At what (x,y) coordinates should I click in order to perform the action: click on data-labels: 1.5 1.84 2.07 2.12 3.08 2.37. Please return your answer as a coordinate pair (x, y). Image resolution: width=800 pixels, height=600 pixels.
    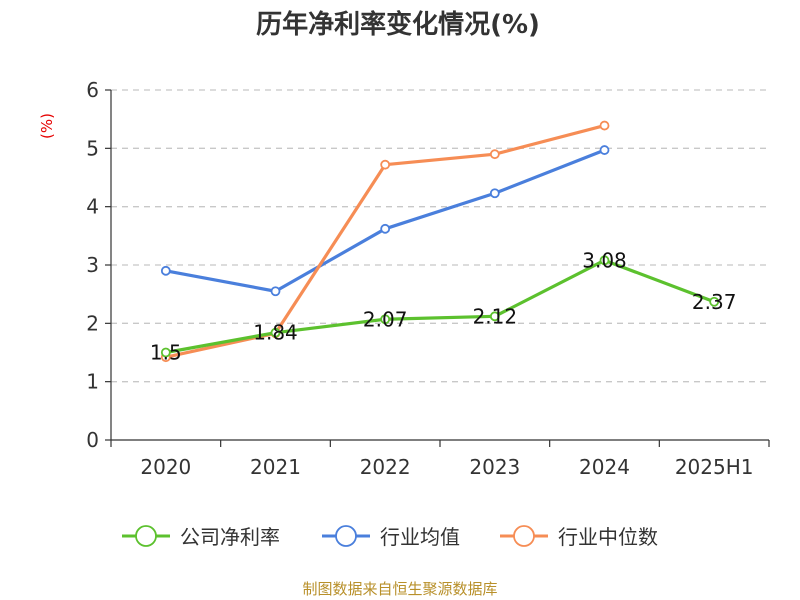
    Looking at the image, I should click on (443, 306).